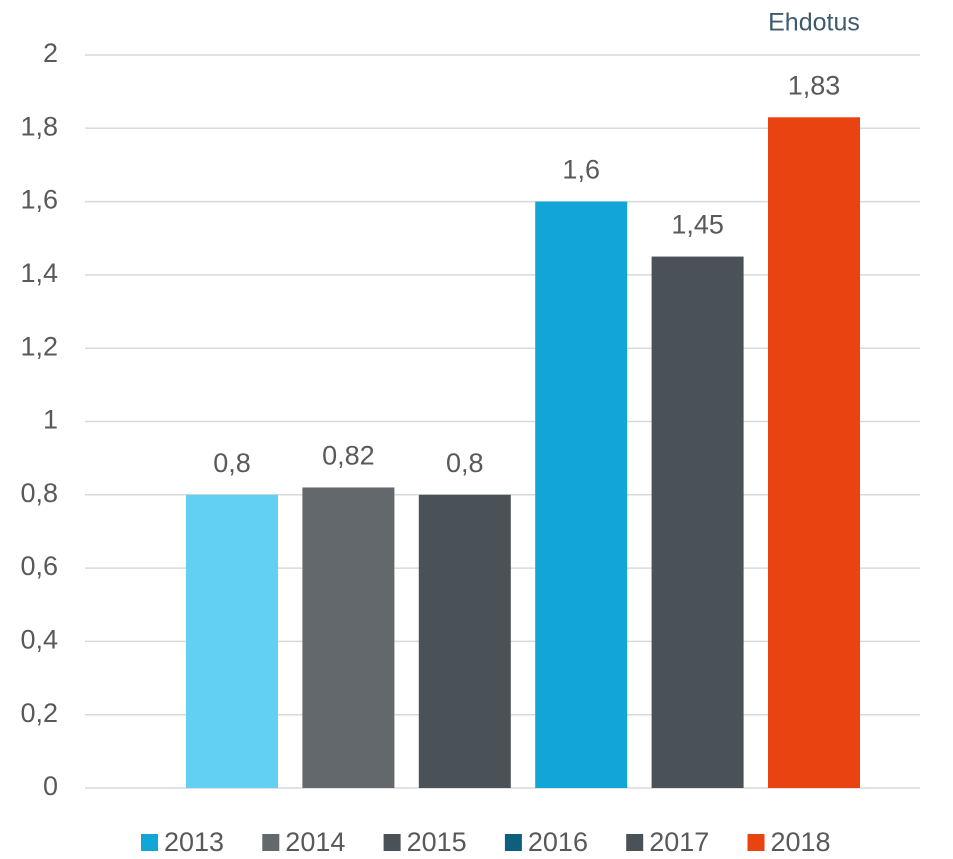  I want to click on value-label: 1,45, so click(697, 225).